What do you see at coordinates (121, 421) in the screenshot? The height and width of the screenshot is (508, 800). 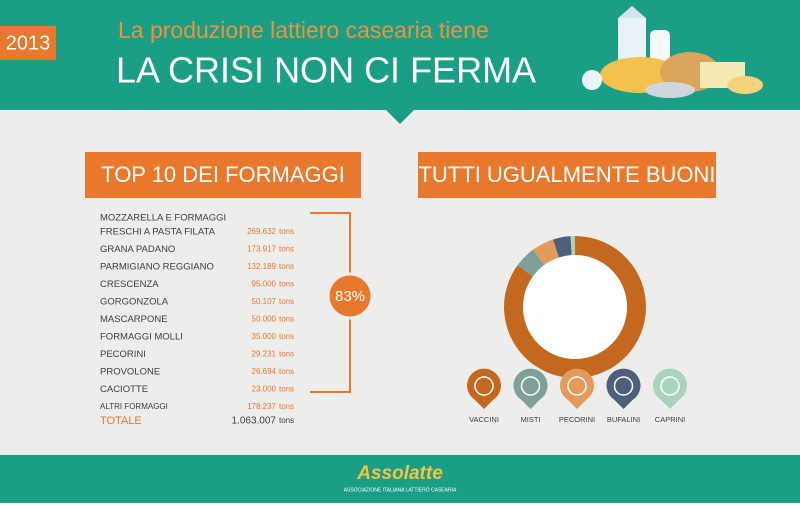 I see `total-name: TOTALE` at bounding box center [121, 421].